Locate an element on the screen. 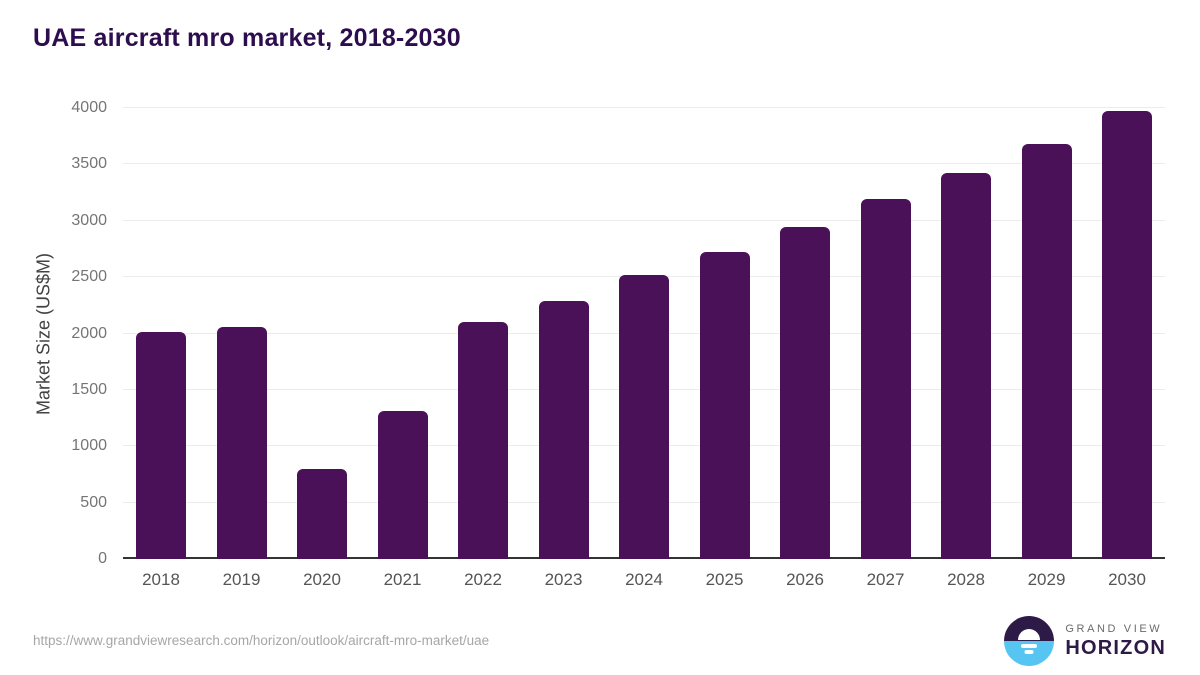  bar-column-2023: 2023 is located at coordinates (563, 348).